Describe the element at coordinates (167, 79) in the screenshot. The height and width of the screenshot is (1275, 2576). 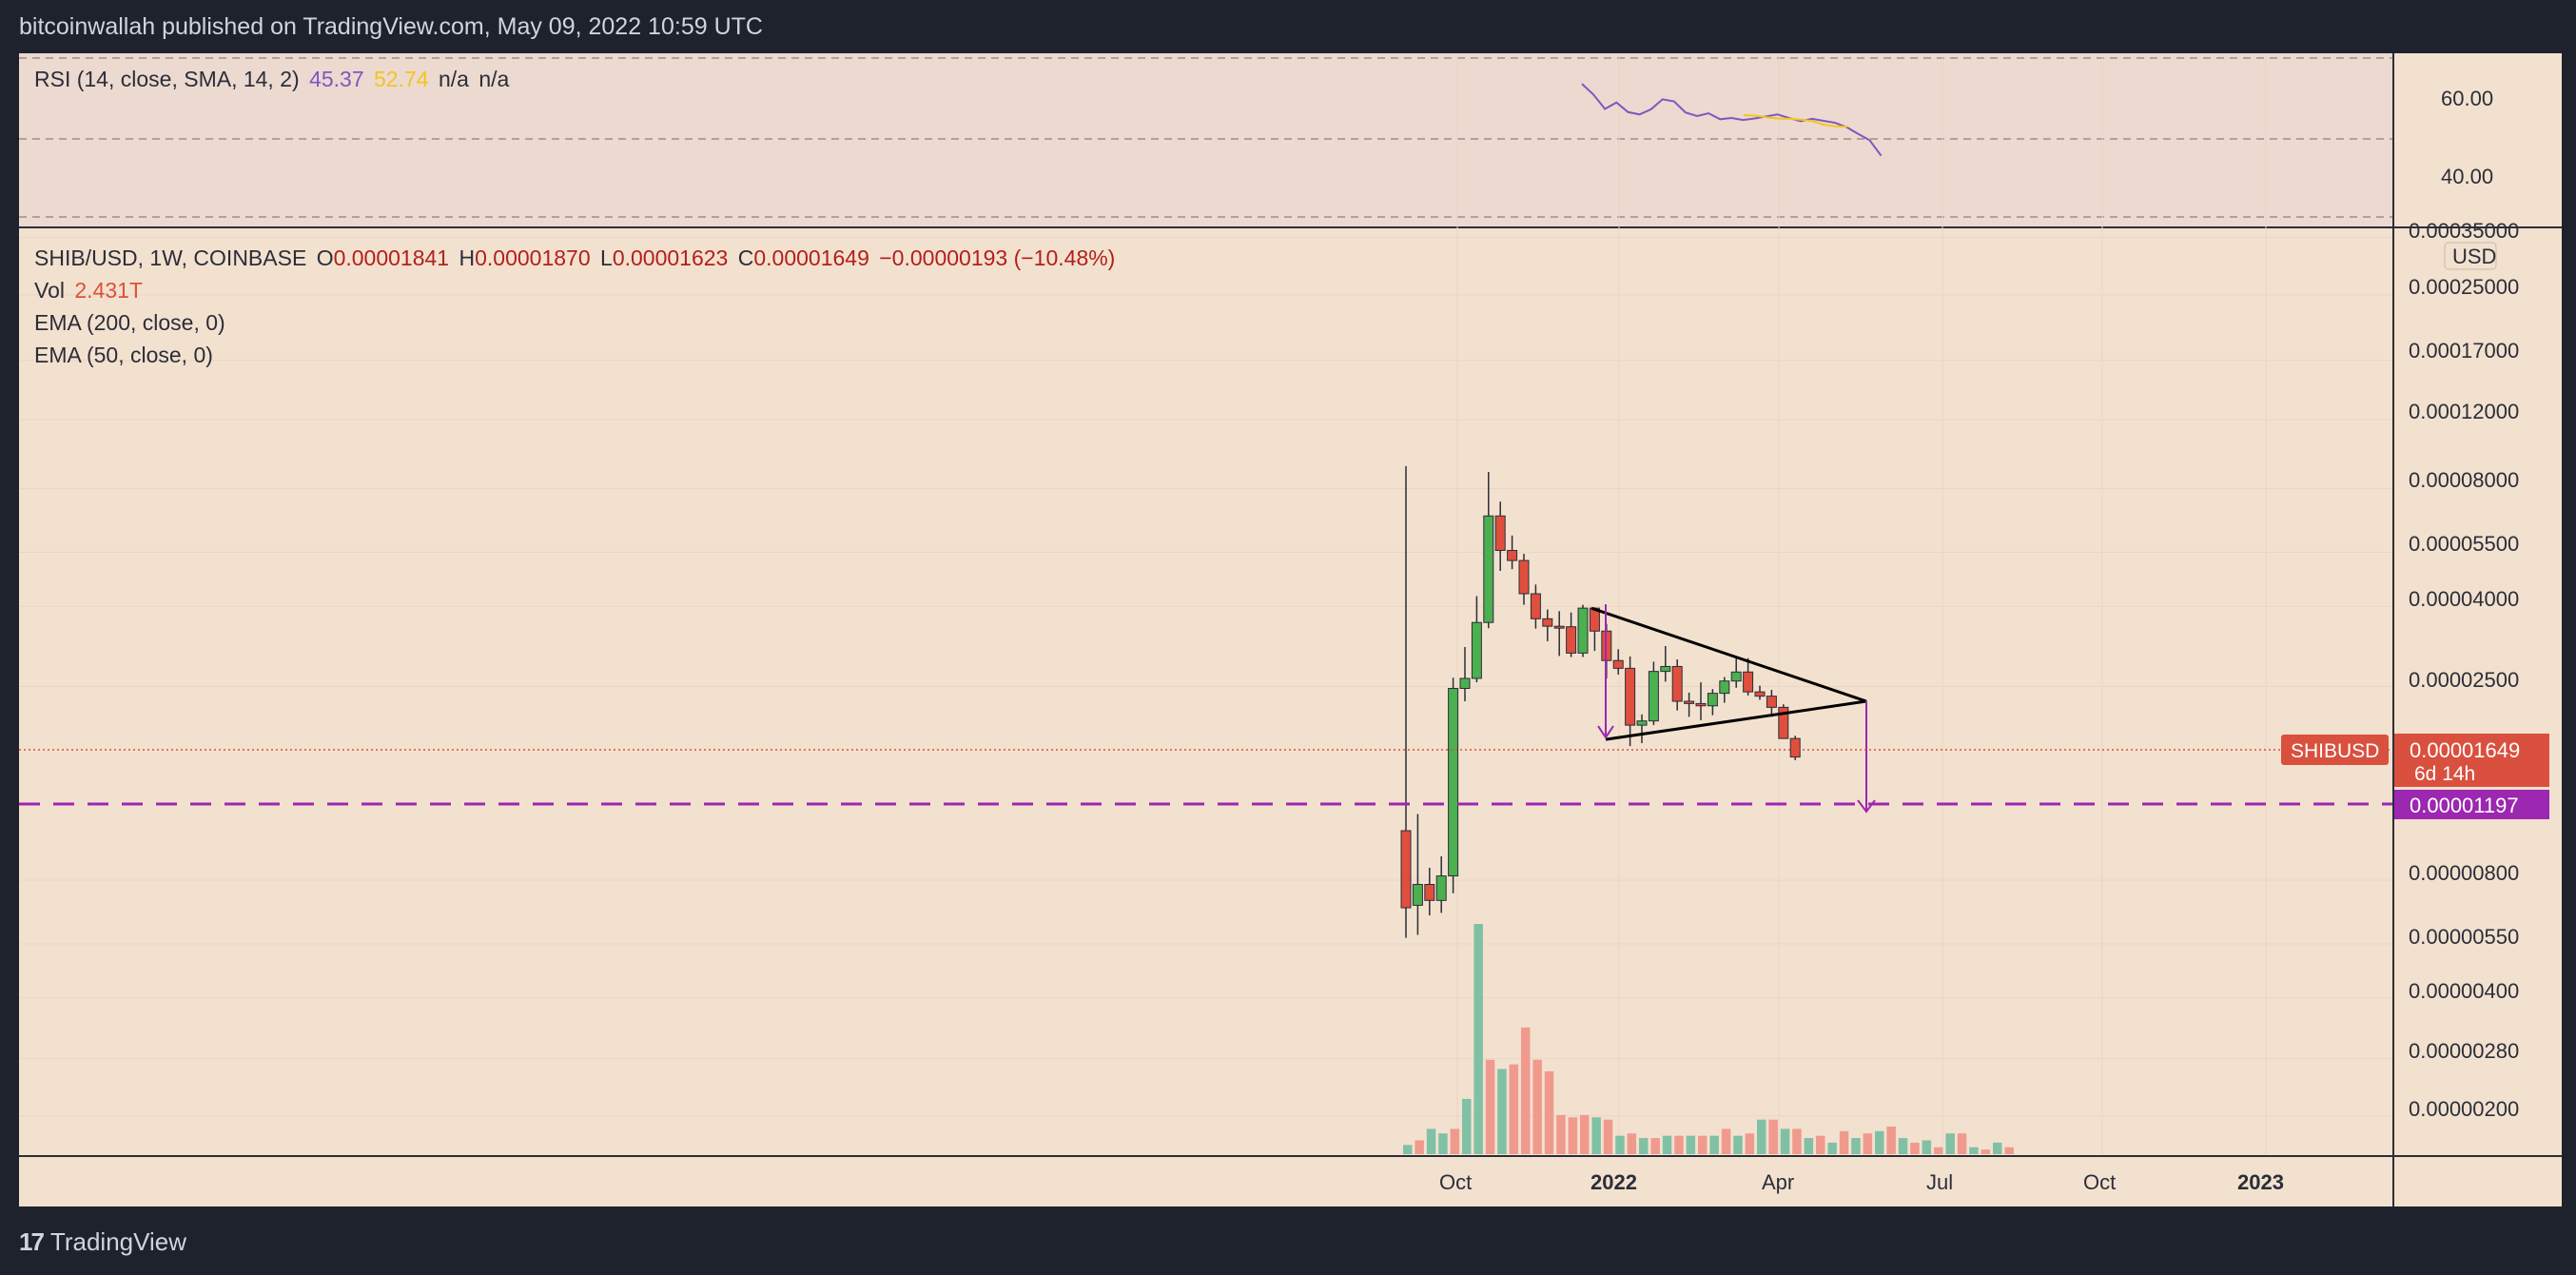
I see `rsi-legend-name: RSI (14, close, SMA, 14, 2)` at that location.